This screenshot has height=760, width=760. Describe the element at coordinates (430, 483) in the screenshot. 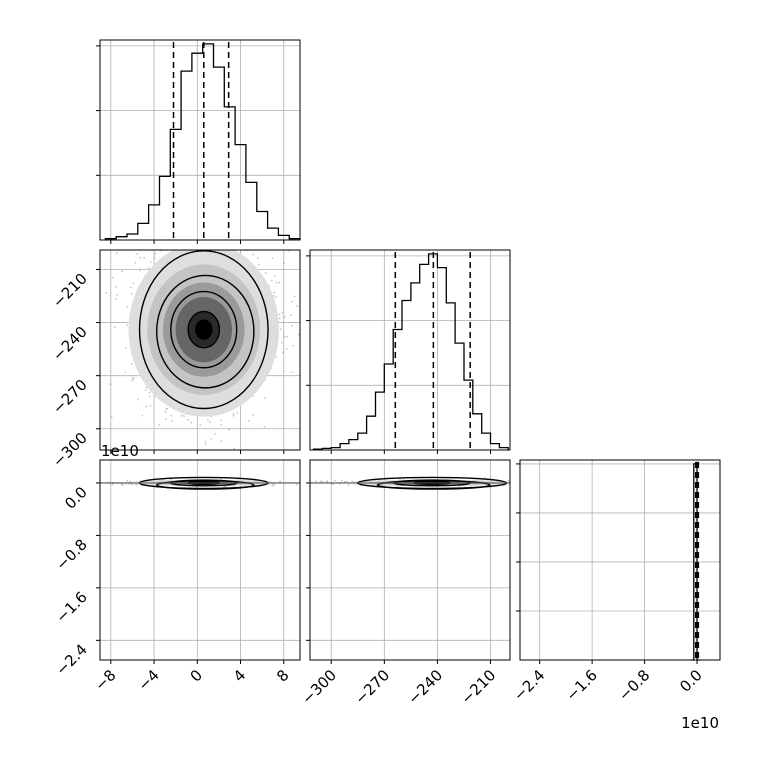

I see `density-group` at that location.